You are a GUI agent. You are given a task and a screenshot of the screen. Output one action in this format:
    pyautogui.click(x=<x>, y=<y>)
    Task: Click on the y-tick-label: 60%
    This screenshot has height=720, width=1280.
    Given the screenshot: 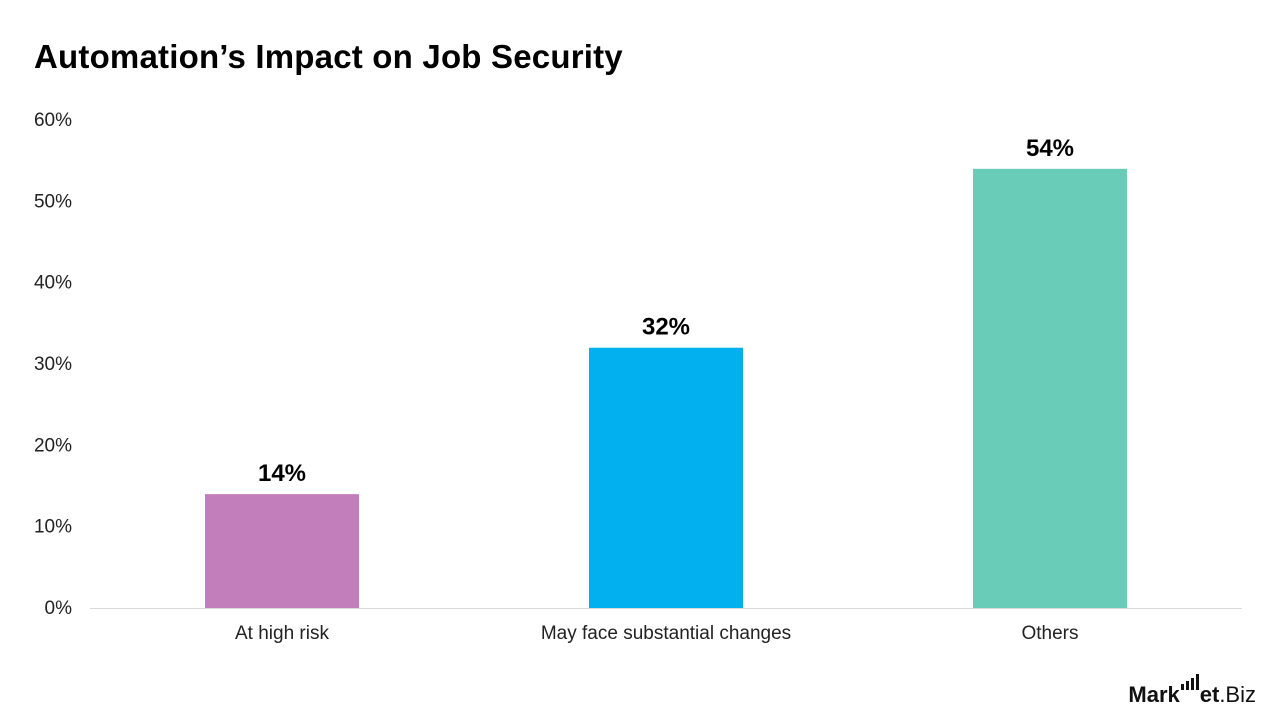 What is the action you would take?
    pyautogui.click(x=53, y=120)
    